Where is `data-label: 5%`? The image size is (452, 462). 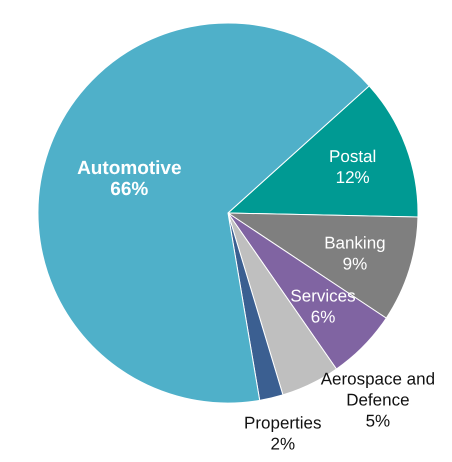 data-label: 5% is located at coordinates (378, 420).